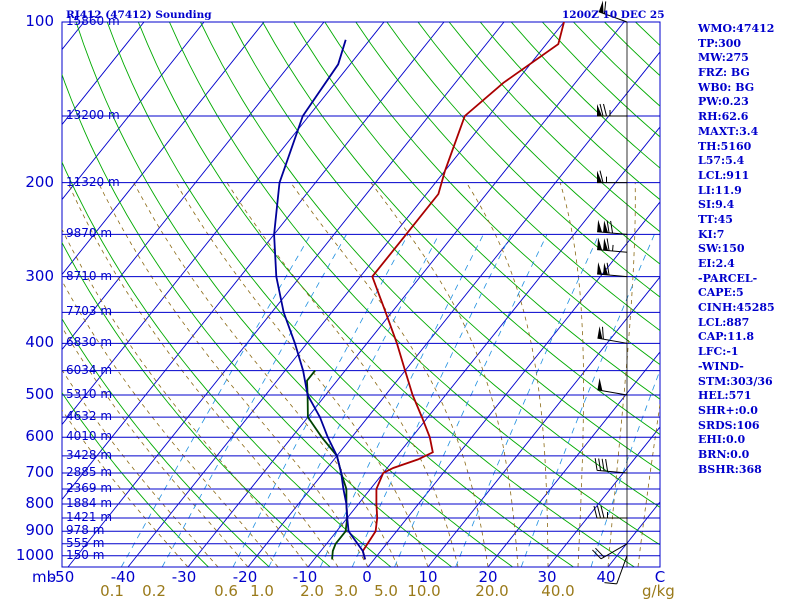  I want to click on temperature-tick-label: 0, so click(367, 577).